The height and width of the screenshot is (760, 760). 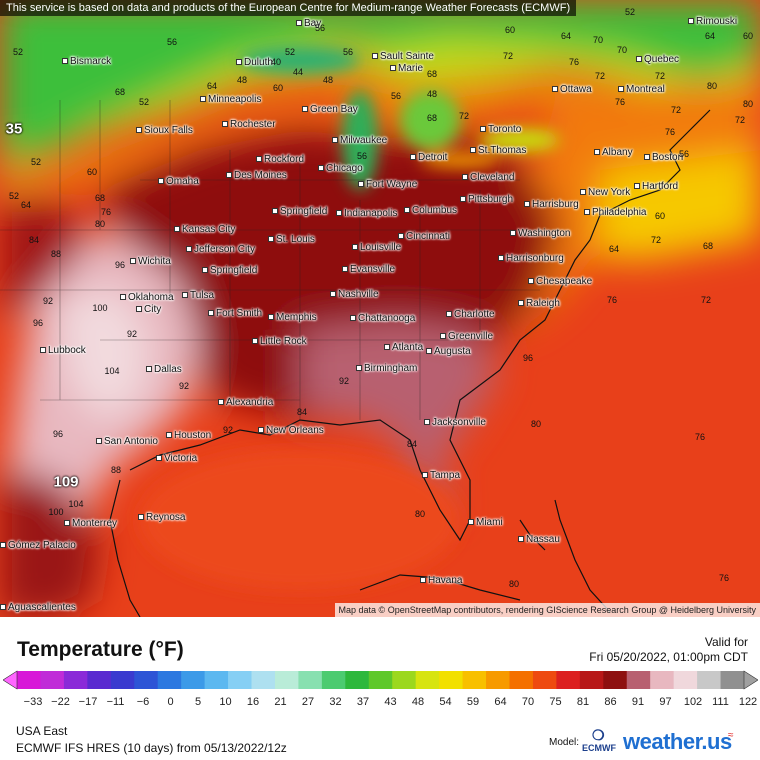 I want to click on city-label: Tampa, so click(x=441, y=475).